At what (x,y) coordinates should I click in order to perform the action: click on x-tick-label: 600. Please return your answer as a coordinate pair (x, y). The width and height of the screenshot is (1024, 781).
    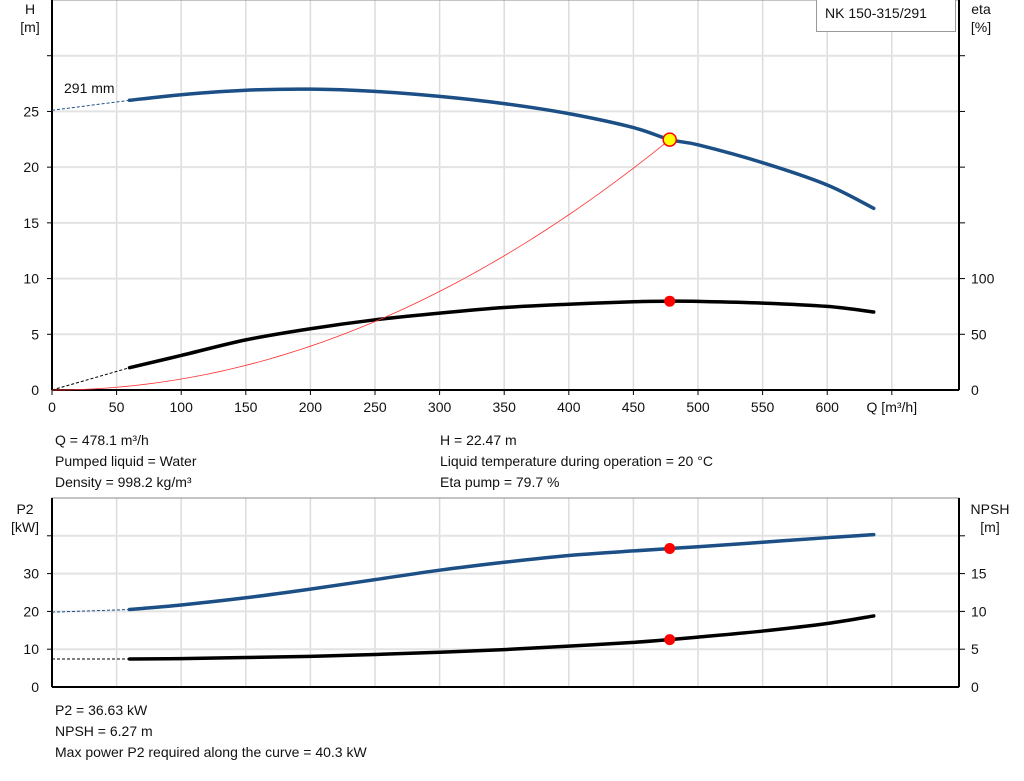
    Looking at the image, I should click on (828, 407).